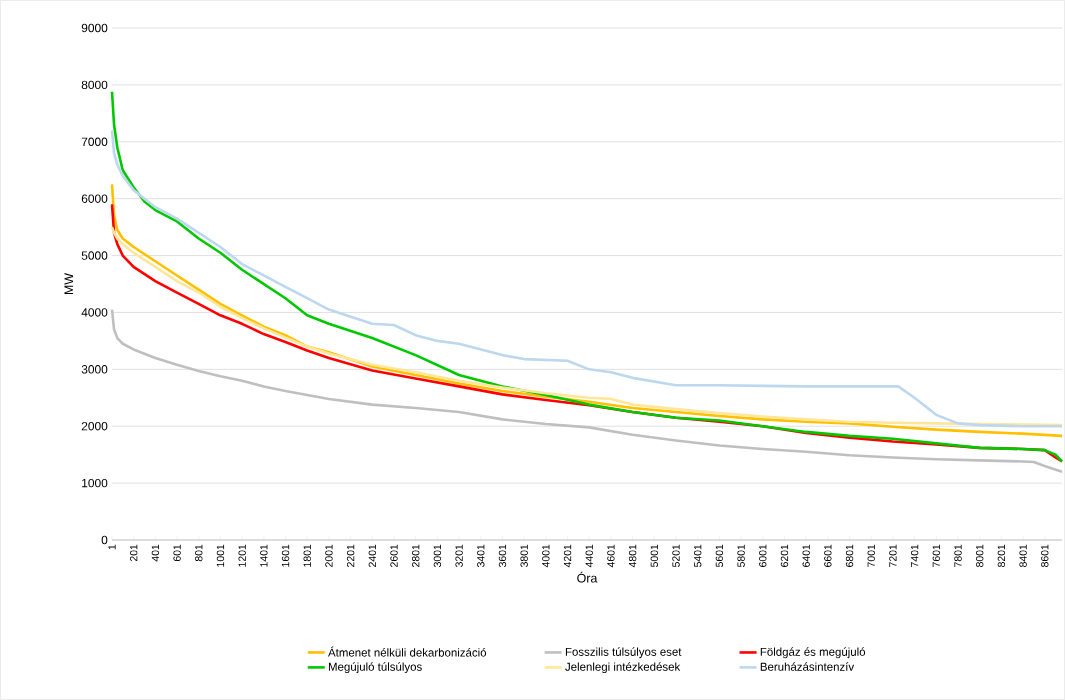 Image resolution: width=1065 pixels, height=700 pixels. Describe the element at coordinates (632, 556) in the screenshot. I see `x-tick-label: 4801` at that location.